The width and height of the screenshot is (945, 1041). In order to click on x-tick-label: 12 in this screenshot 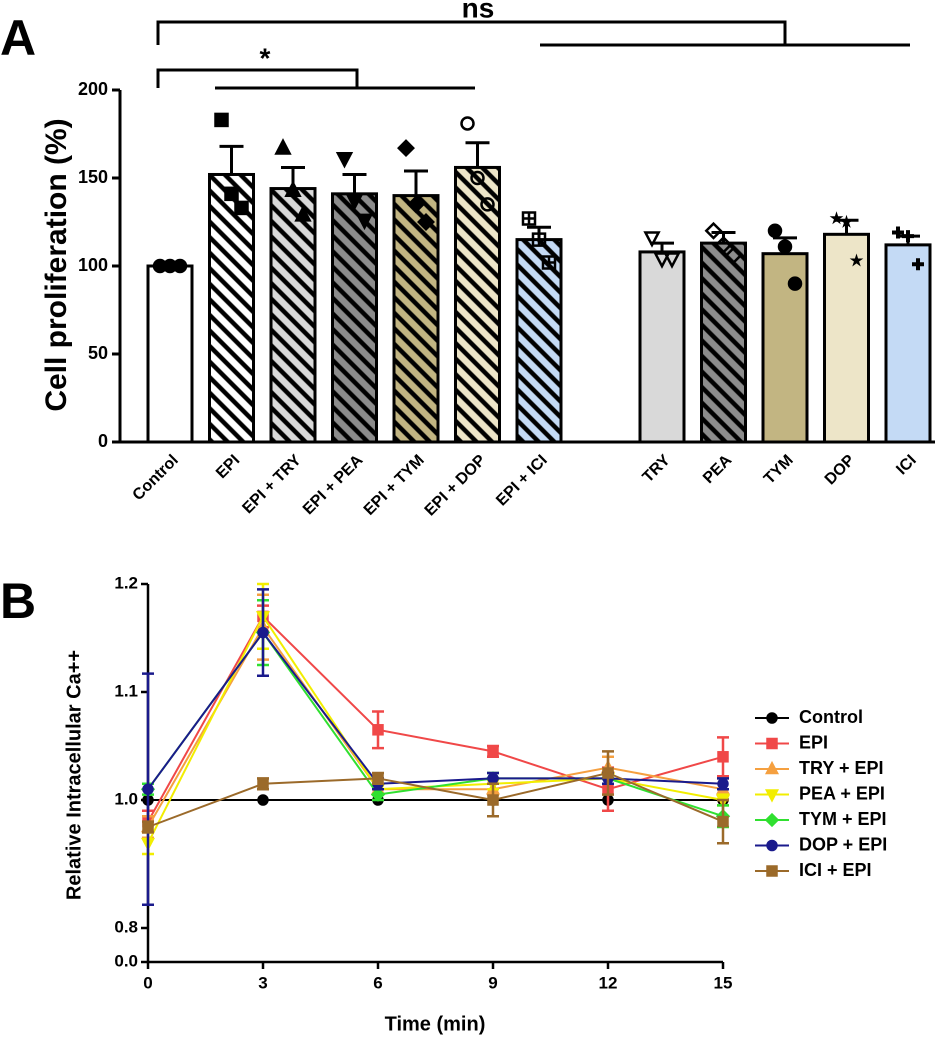, I will do `click(608, 982)`.